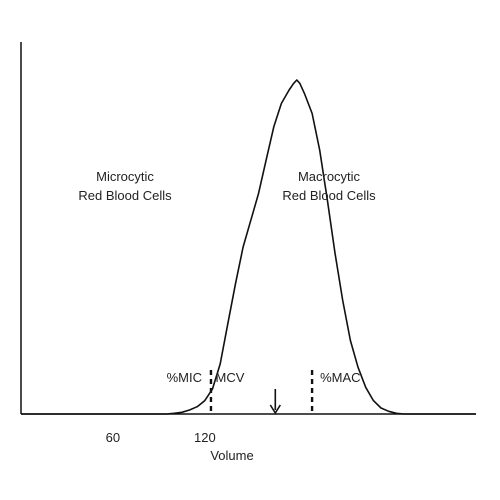 The width and height of the screenshot is (500, 500). What do you see at coordinates (125, 176) in the screenshot?
I see `microcytic-label-line1: Microcytic` at bounding box center [125, 176].